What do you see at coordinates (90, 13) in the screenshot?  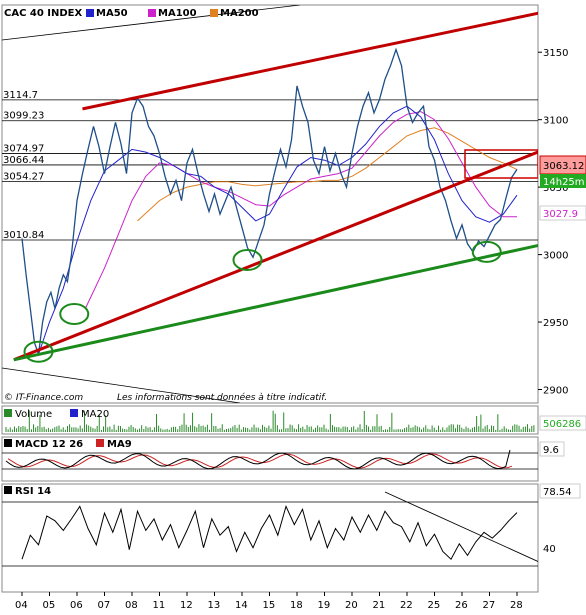 I see `ma50-legend-swatch` at bounding box center [90, 13].